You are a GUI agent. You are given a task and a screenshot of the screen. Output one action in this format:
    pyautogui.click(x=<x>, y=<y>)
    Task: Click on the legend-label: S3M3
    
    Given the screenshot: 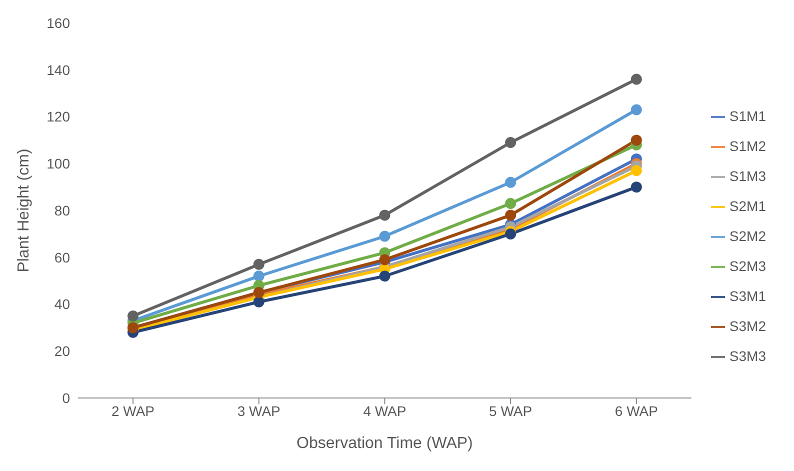 What is the action you would take?
    pyautogui.click(x=747, y=356)
    